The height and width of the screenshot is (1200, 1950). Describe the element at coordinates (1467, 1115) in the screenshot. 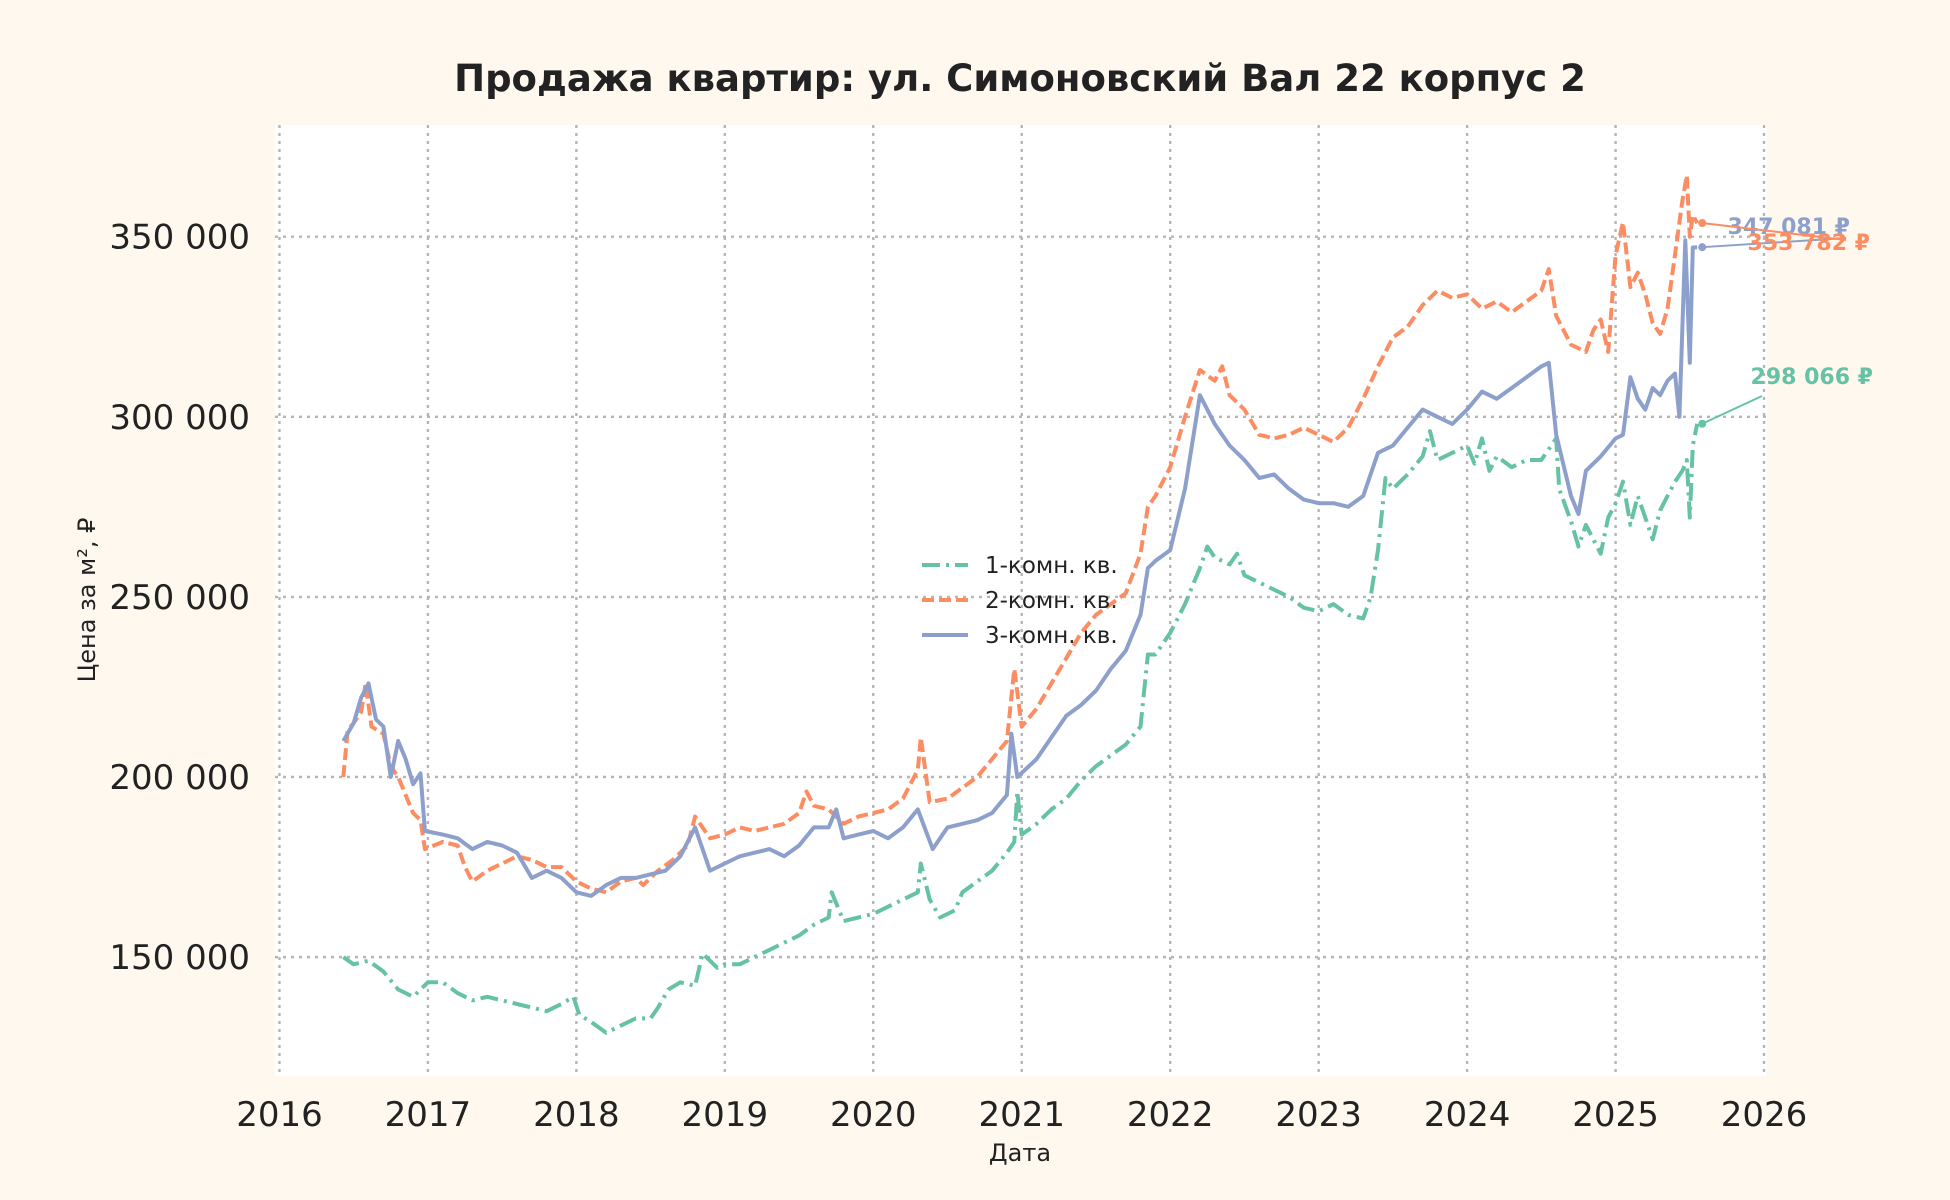

I see `x-tick-label: 2024` at that location.